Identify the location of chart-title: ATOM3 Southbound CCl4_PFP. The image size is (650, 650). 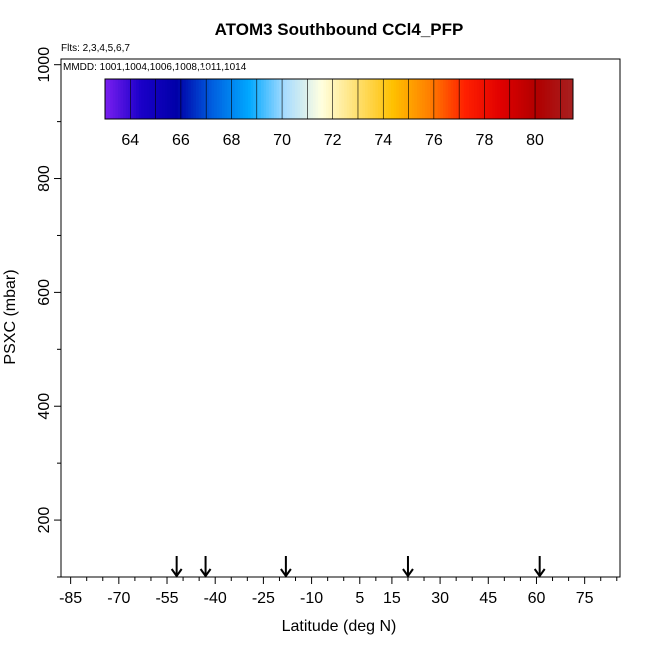
(339, 29).